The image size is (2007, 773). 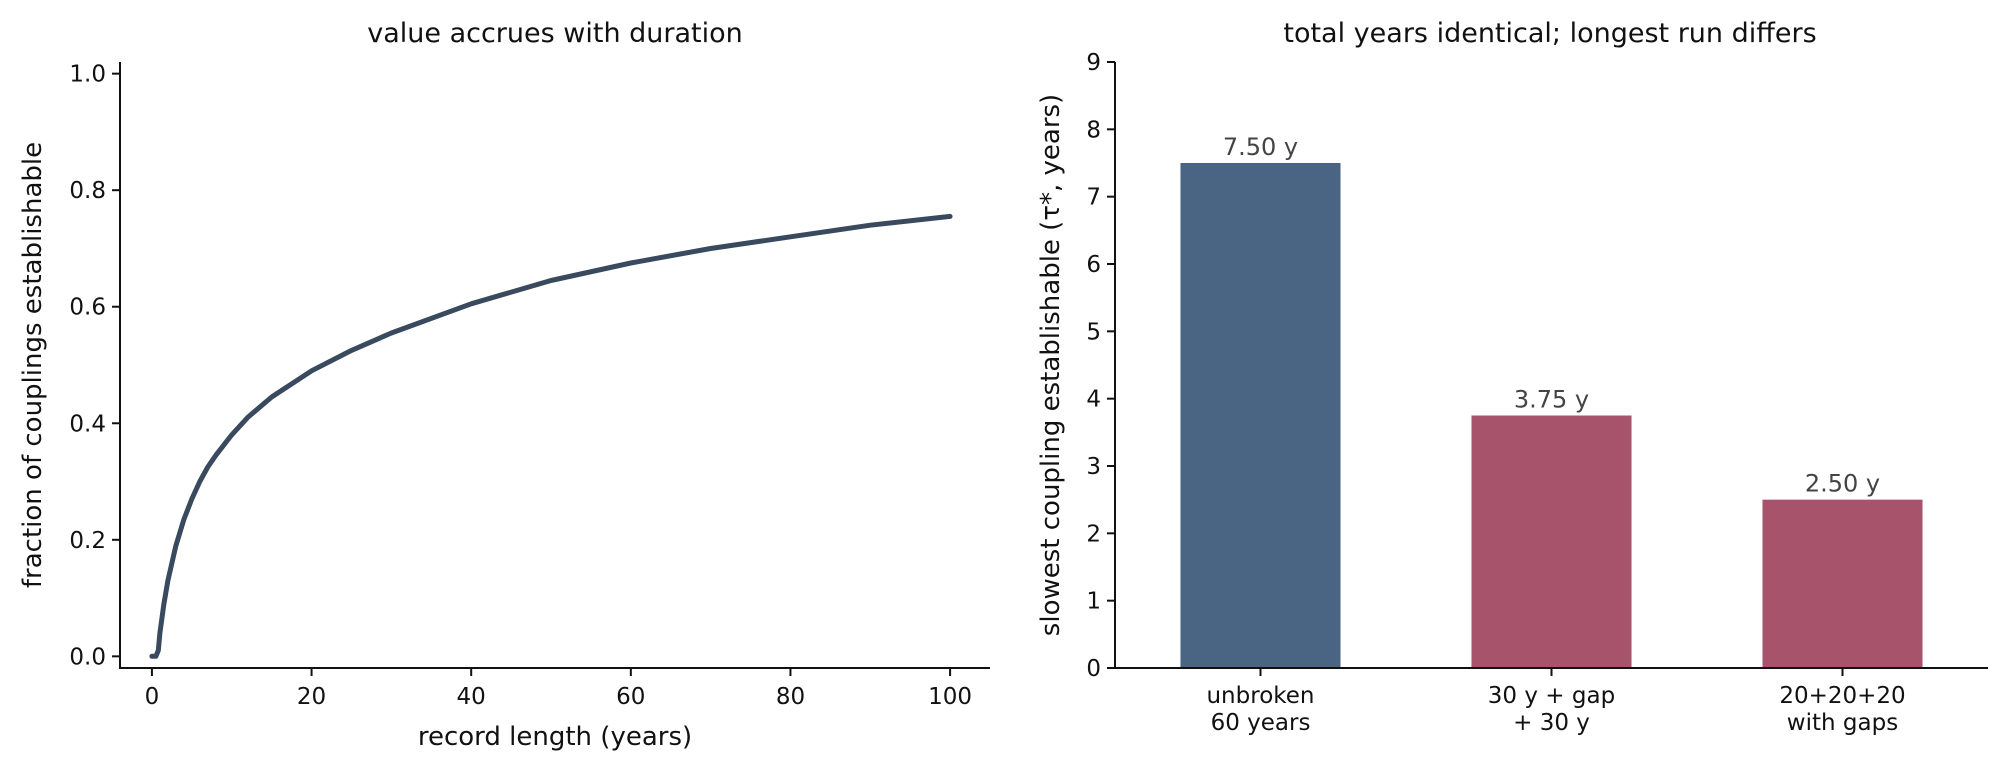 What do you see at coordinates (87, 424) in the screenshot?
I see `left-y-tick-label: 0.4` at bounding box center [87, 424].